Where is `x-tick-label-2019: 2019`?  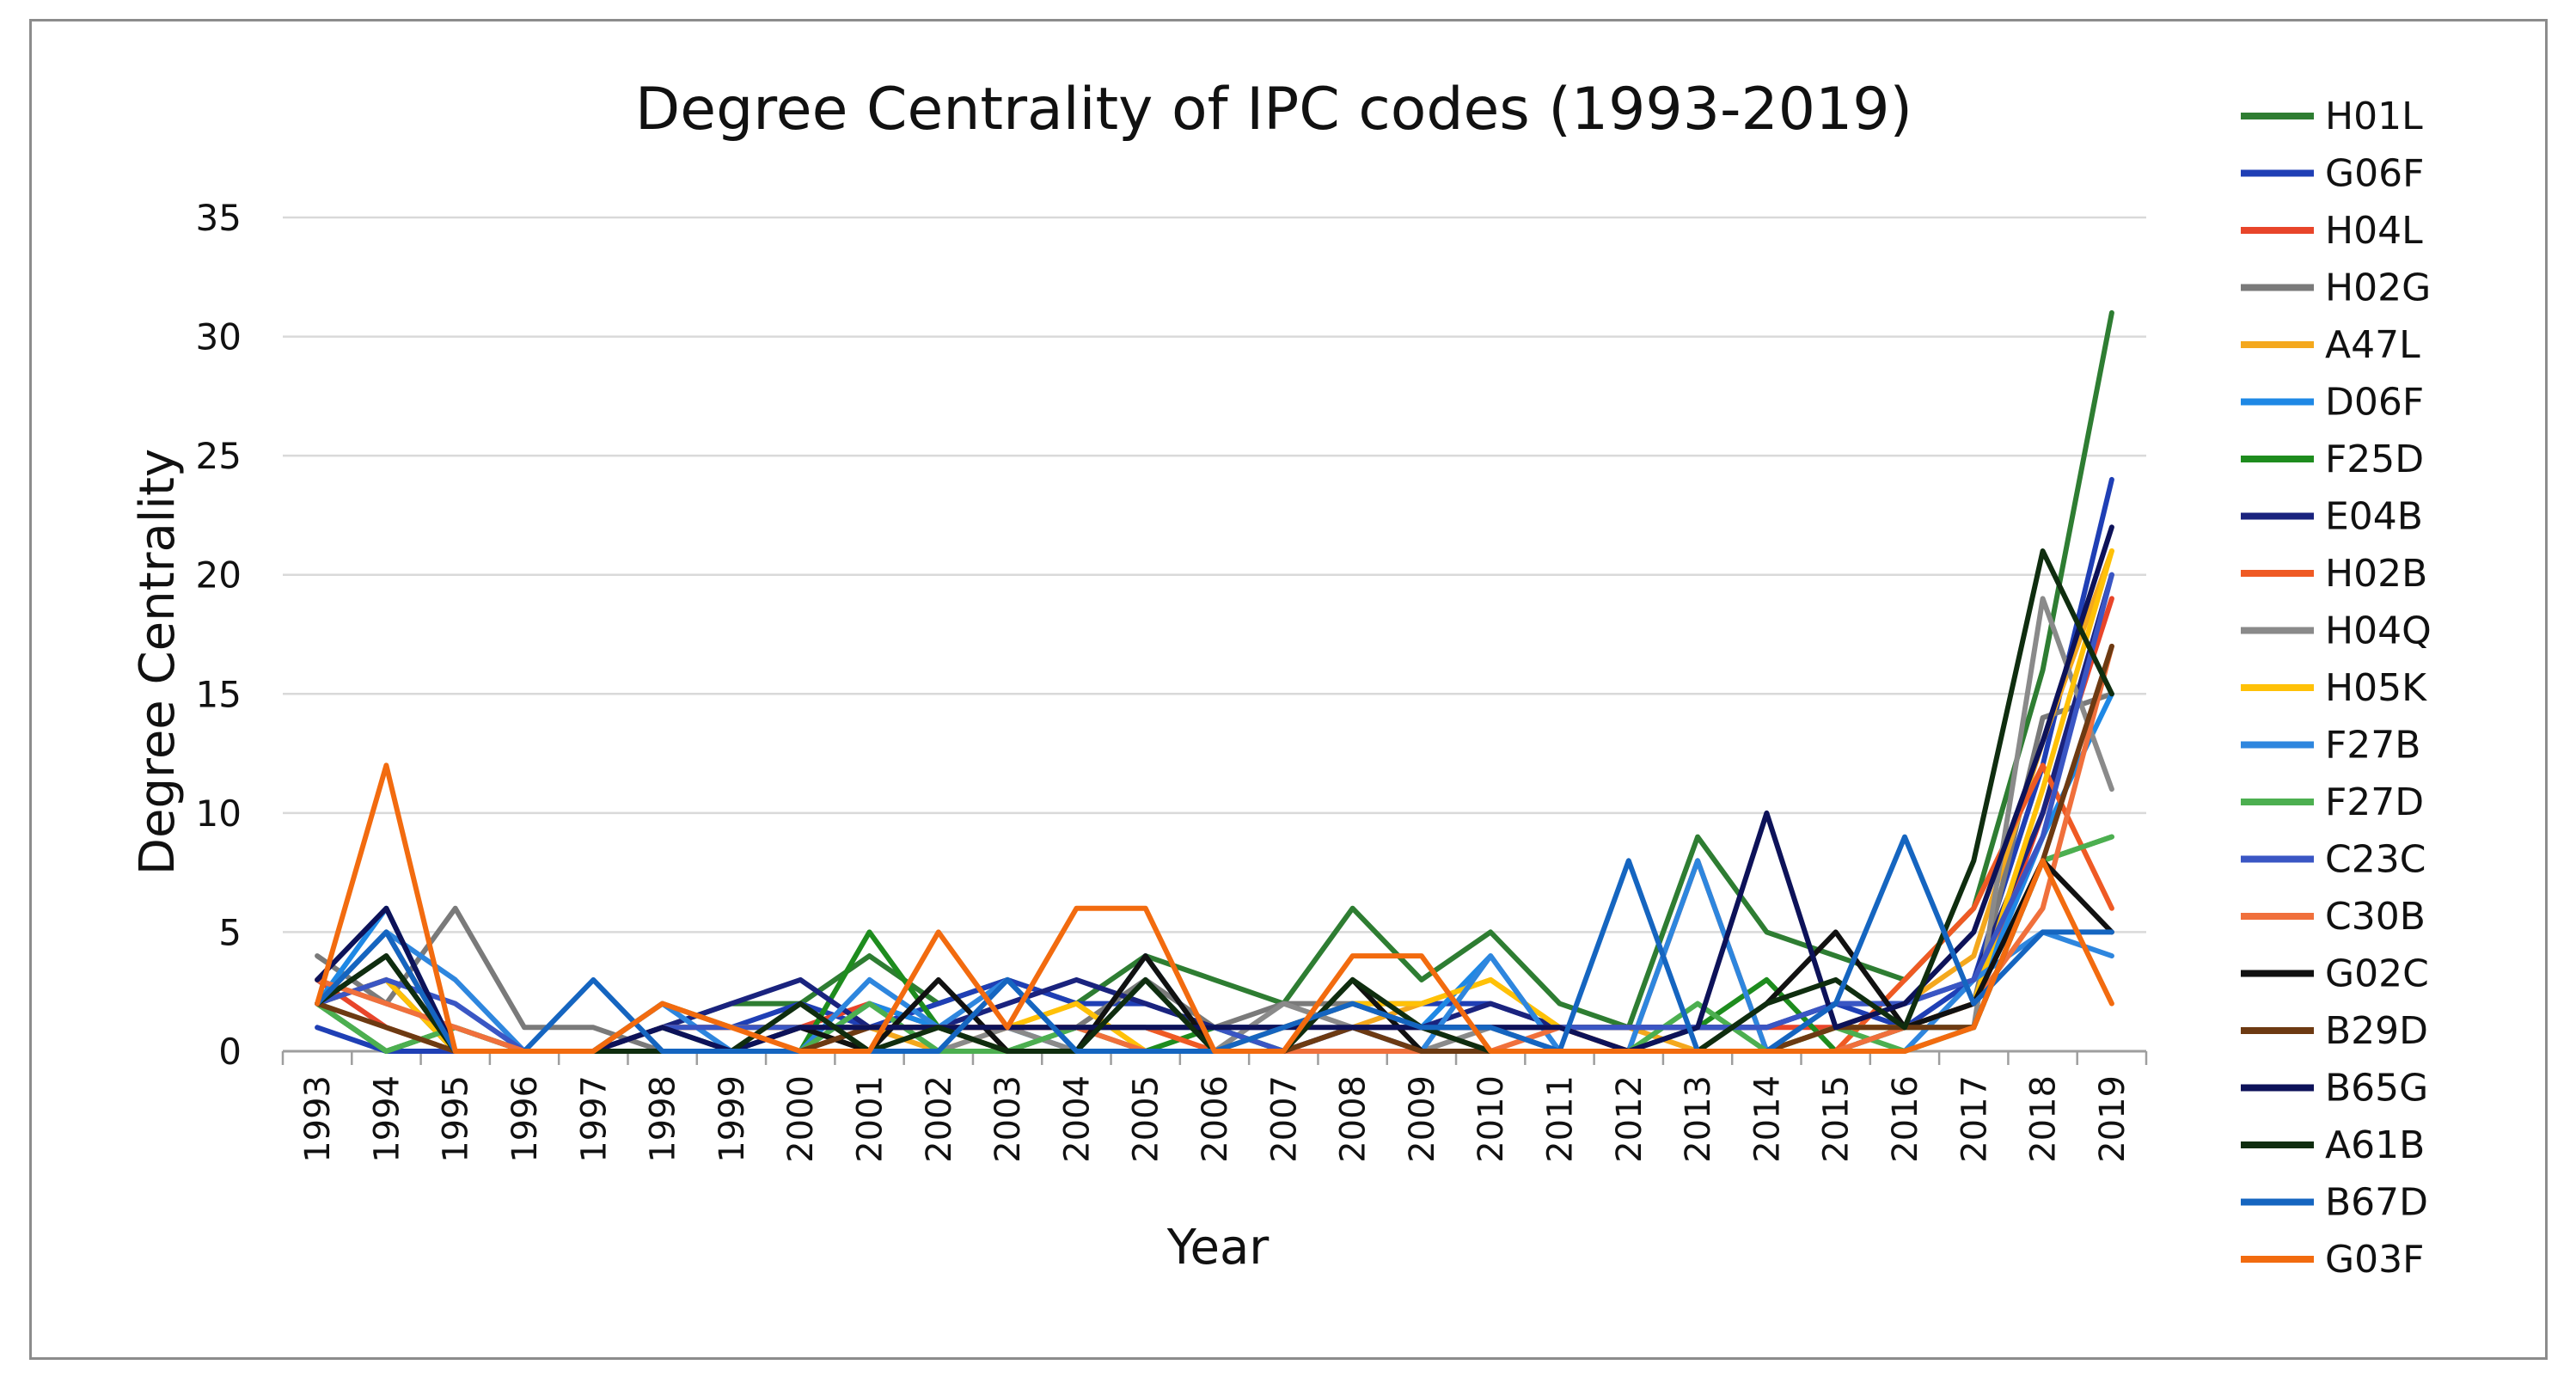 x-tick-label-2019: 2019 is located at coordinates (2112, 1119).